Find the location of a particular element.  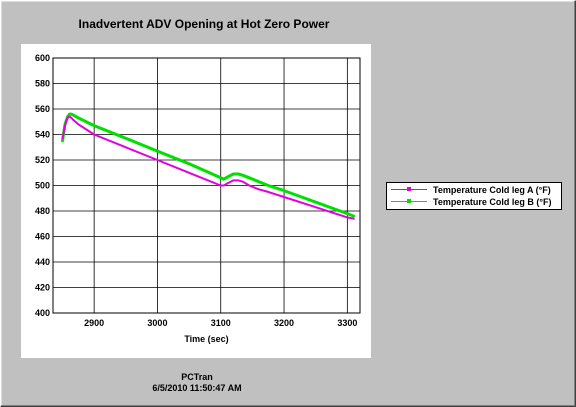

y-tick-label: 520 is located at coordinates (42, 160).